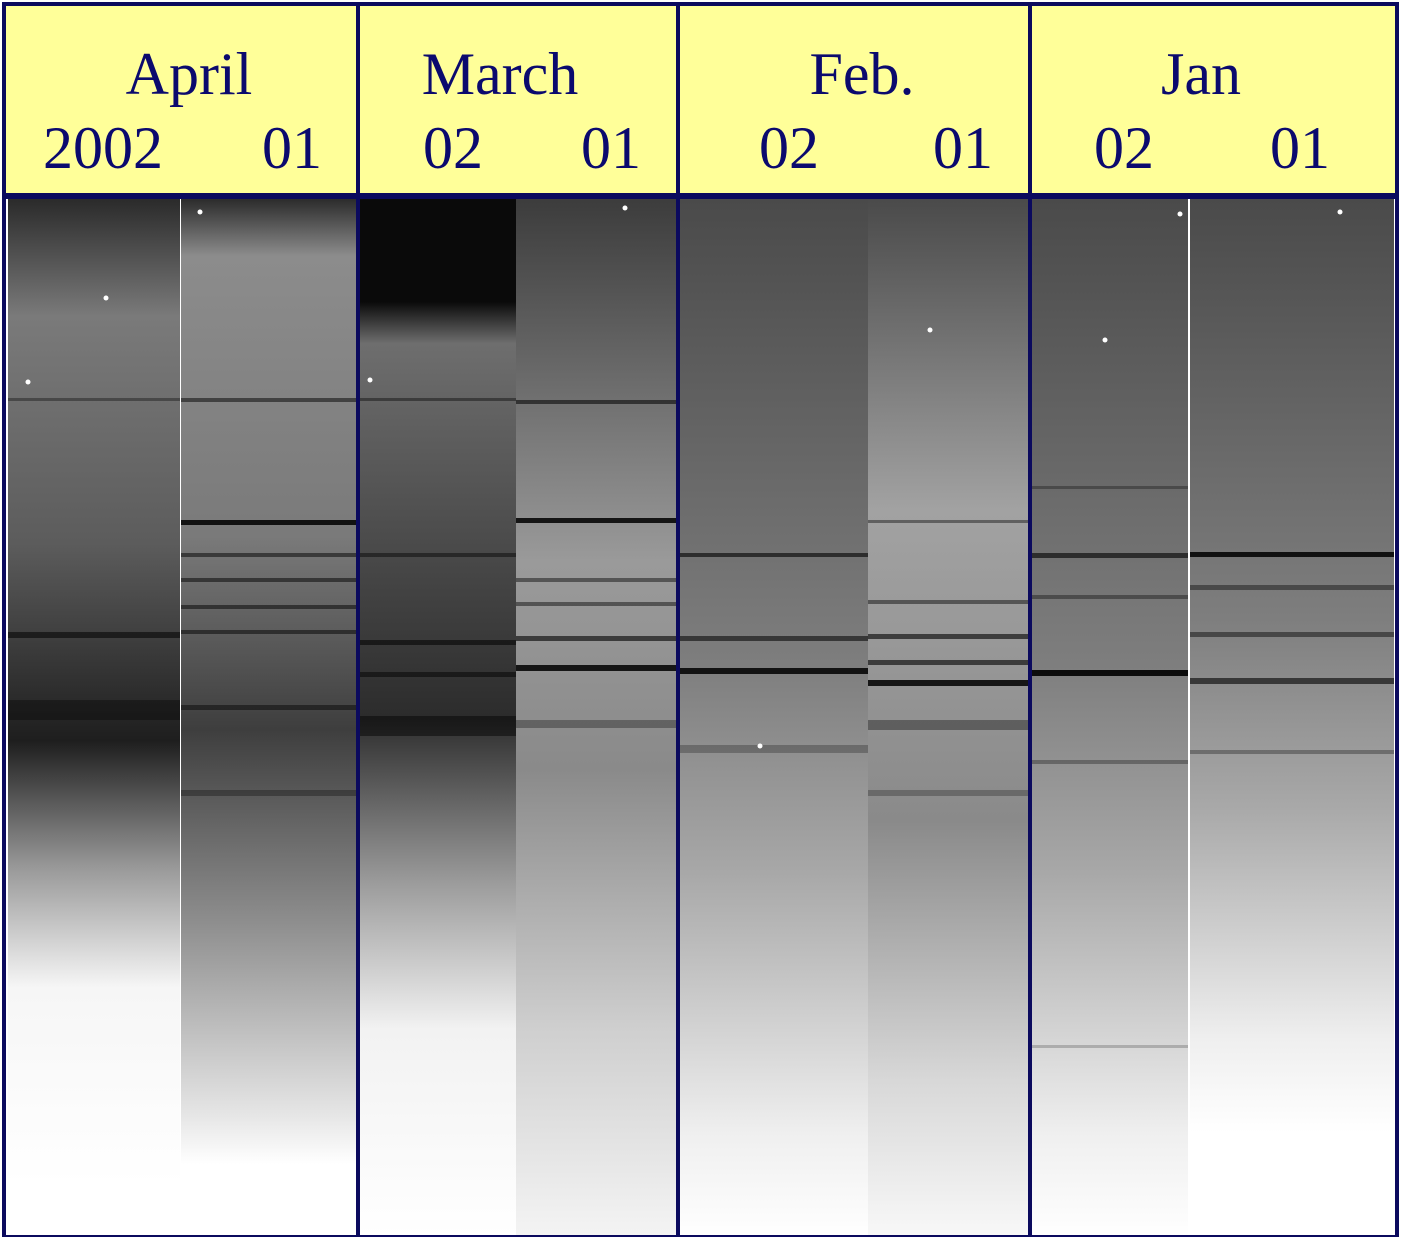 Image resolution: width=1401 pixels, height=1237 pixels. What do you see at coordinates (103, 148) in the screenshot?
I see `lane-label: 2002` at bounding box center [103, 148].